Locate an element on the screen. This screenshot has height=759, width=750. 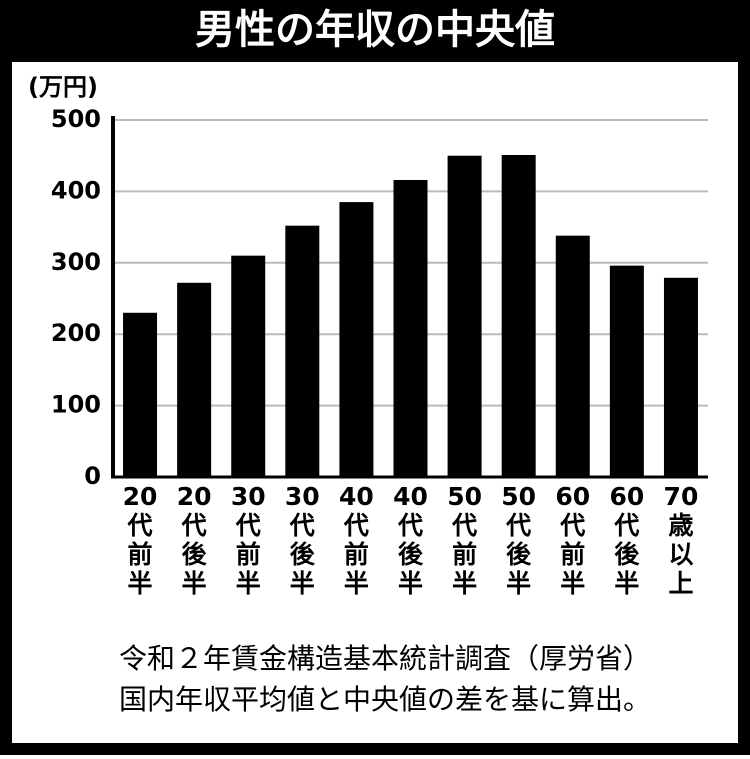
note: 国内年収平均値と中央値の差を基に算出。 is located at coordinates (385, 699).